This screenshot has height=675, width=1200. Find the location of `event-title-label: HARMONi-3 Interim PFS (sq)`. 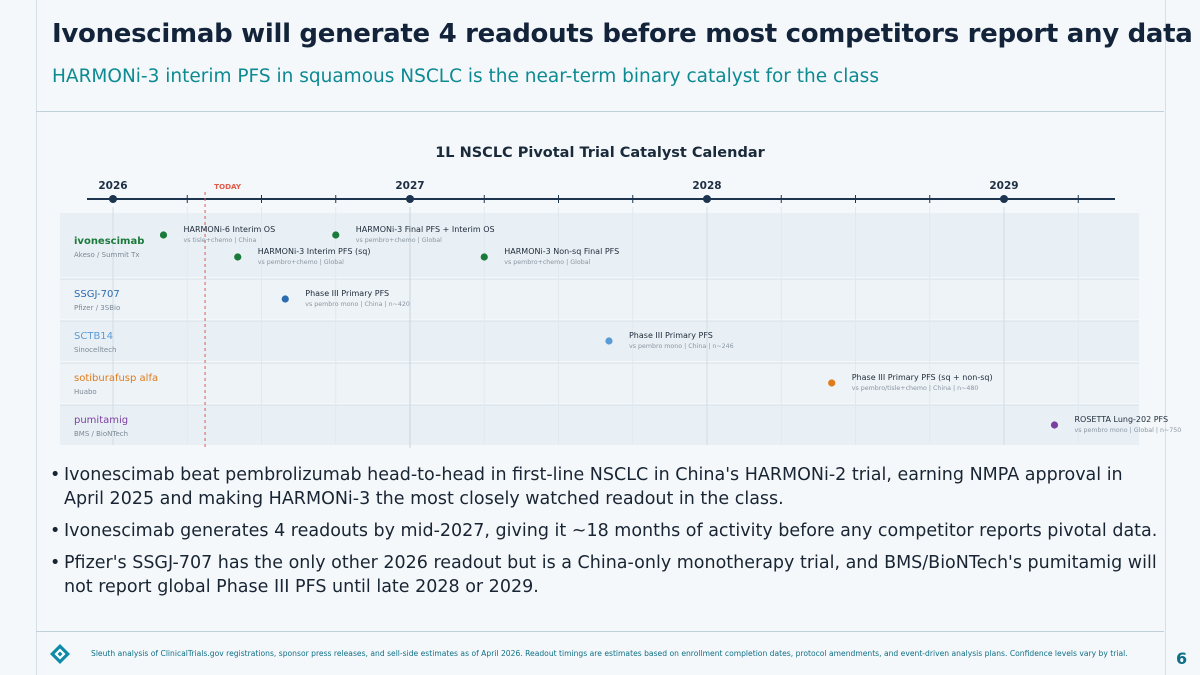

event-title-label: HARMONi-3 Interim PFS (sq) is located at coordinates (314, 251).